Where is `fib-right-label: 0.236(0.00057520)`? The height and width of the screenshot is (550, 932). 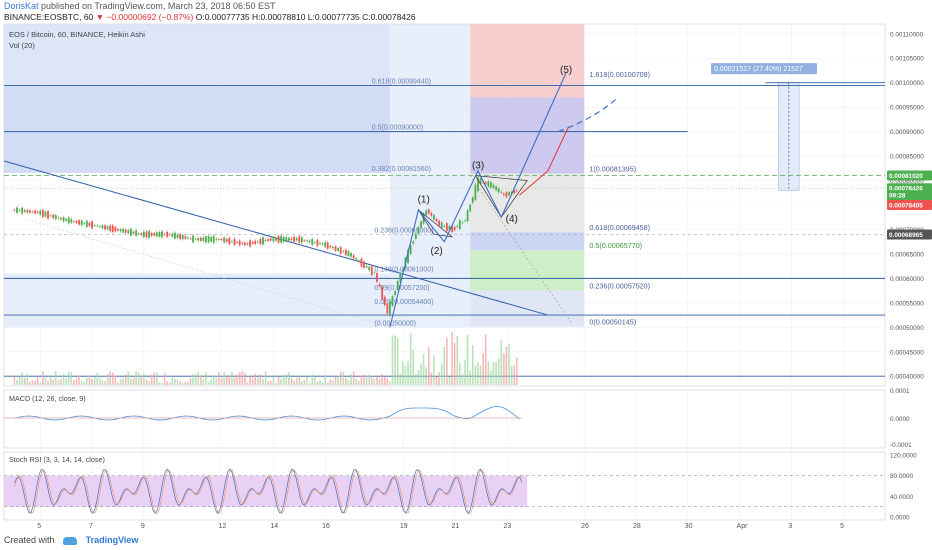 fib-right-label: 0.236(0.00057520) is located at coordinates (619, 286).